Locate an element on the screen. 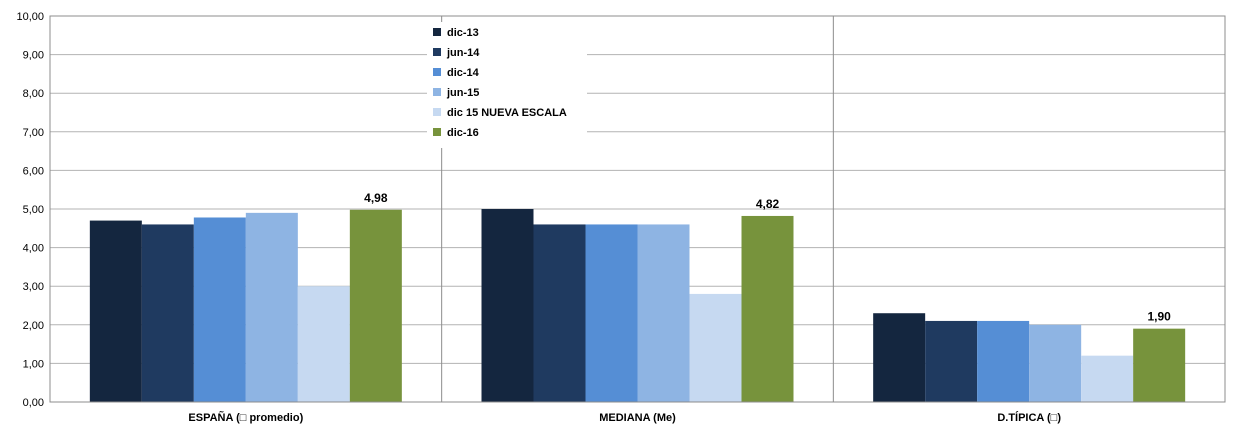 The width and height of the screenshot is (1233, 434). legend-entry: dic-14 is located at coordinates (463, 73).